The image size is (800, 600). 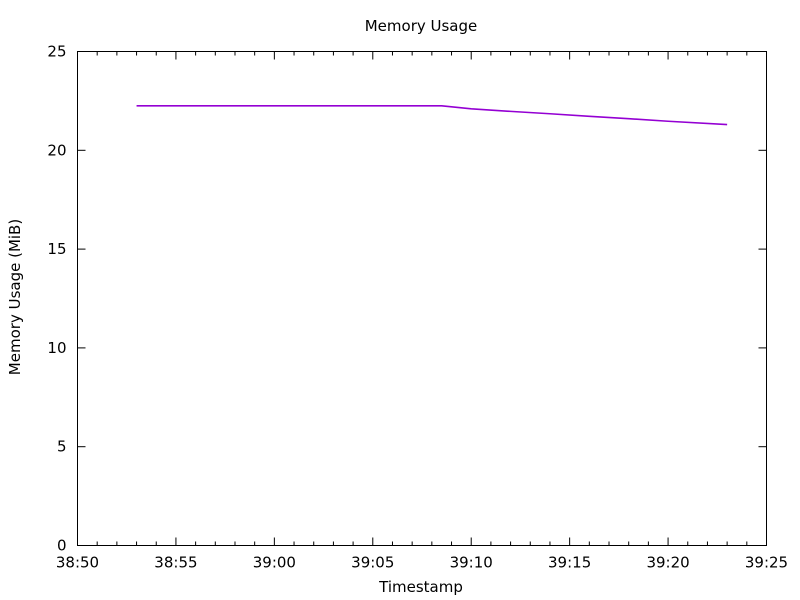 I want to click on x-tick-label: 39:20, so click(x=667, y=563).